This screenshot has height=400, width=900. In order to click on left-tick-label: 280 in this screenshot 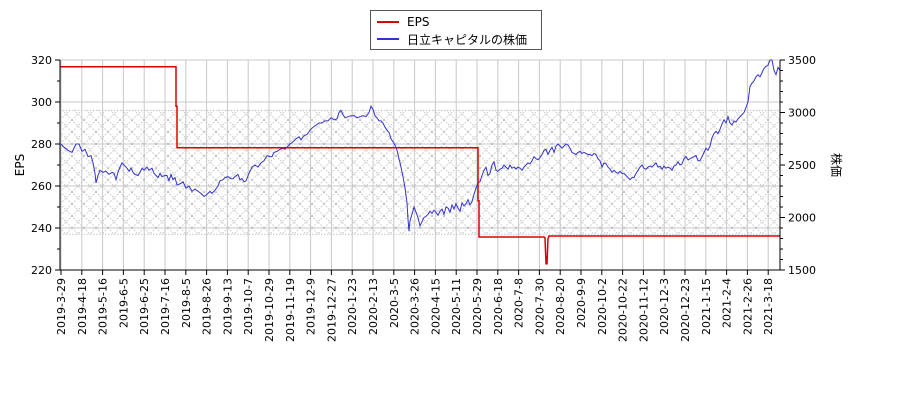, I will do `click(41, 144)`.